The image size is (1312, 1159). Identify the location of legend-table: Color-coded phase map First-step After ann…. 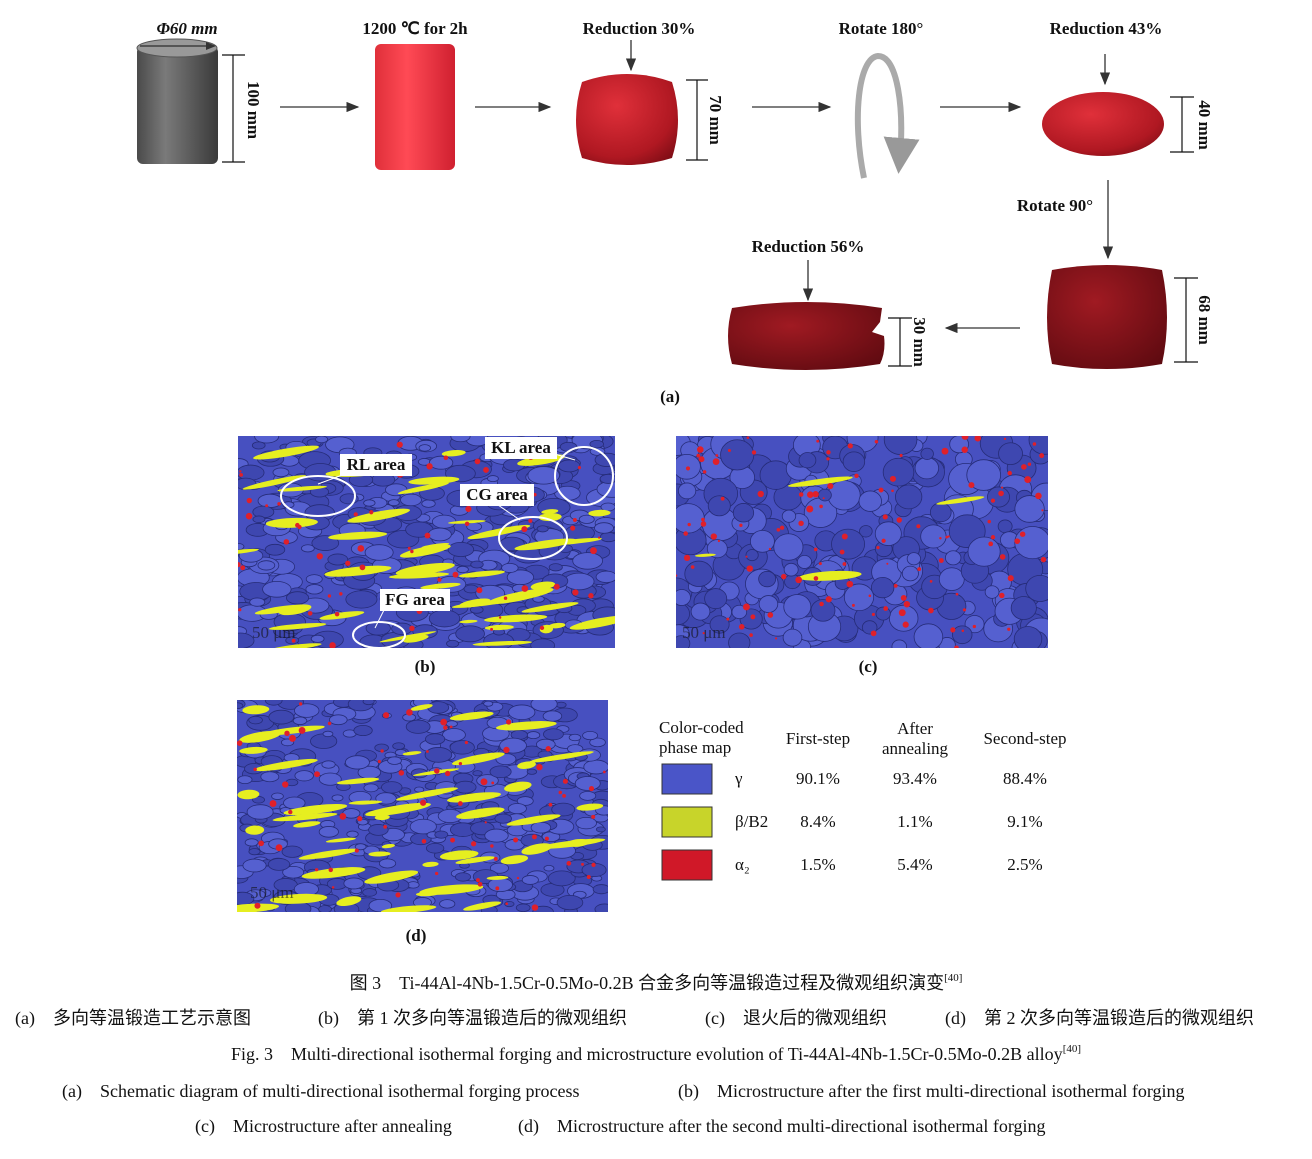
(863, 799).